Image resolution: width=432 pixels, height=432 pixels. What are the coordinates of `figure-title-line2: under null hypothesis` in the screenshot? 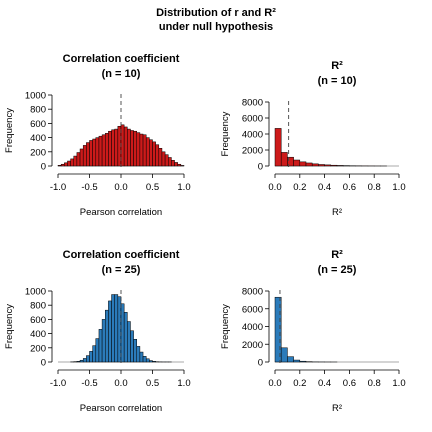 It's located at (216, 27).